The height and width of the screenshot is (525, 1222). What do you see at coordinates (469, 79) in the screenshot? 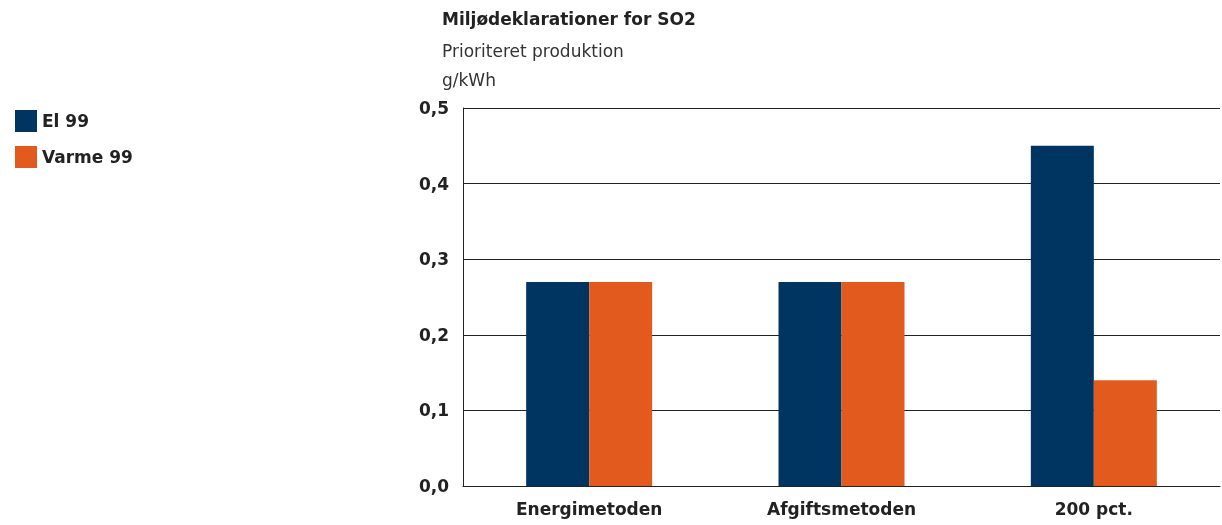
I see `y-axis-title: g/kWh` at bounding box center [469, 79].